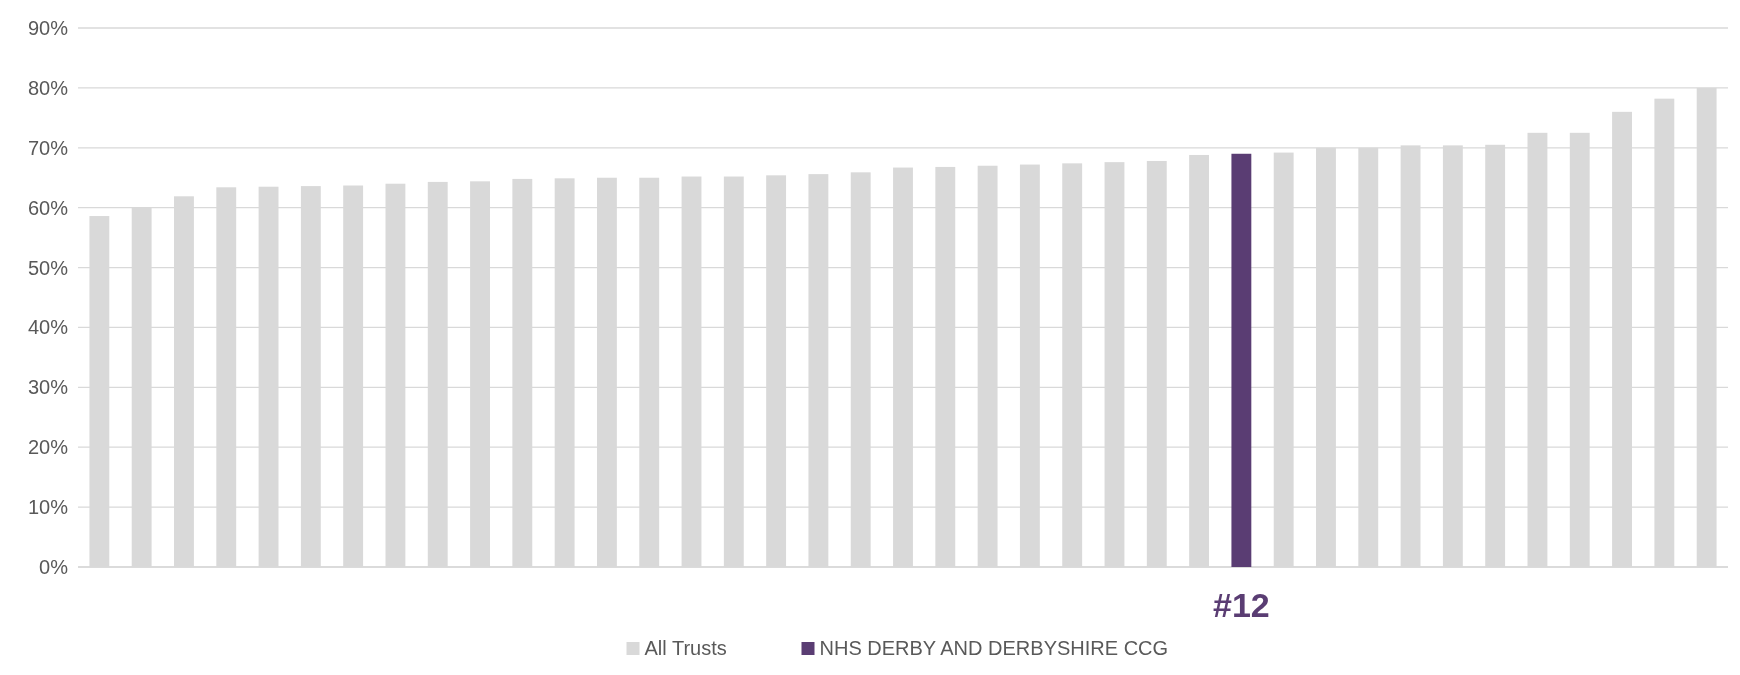  What do you see at coordinates (54, 567) in the screenshot?
I see `y-tick-label: 0%` at bounding box center [54, 567].